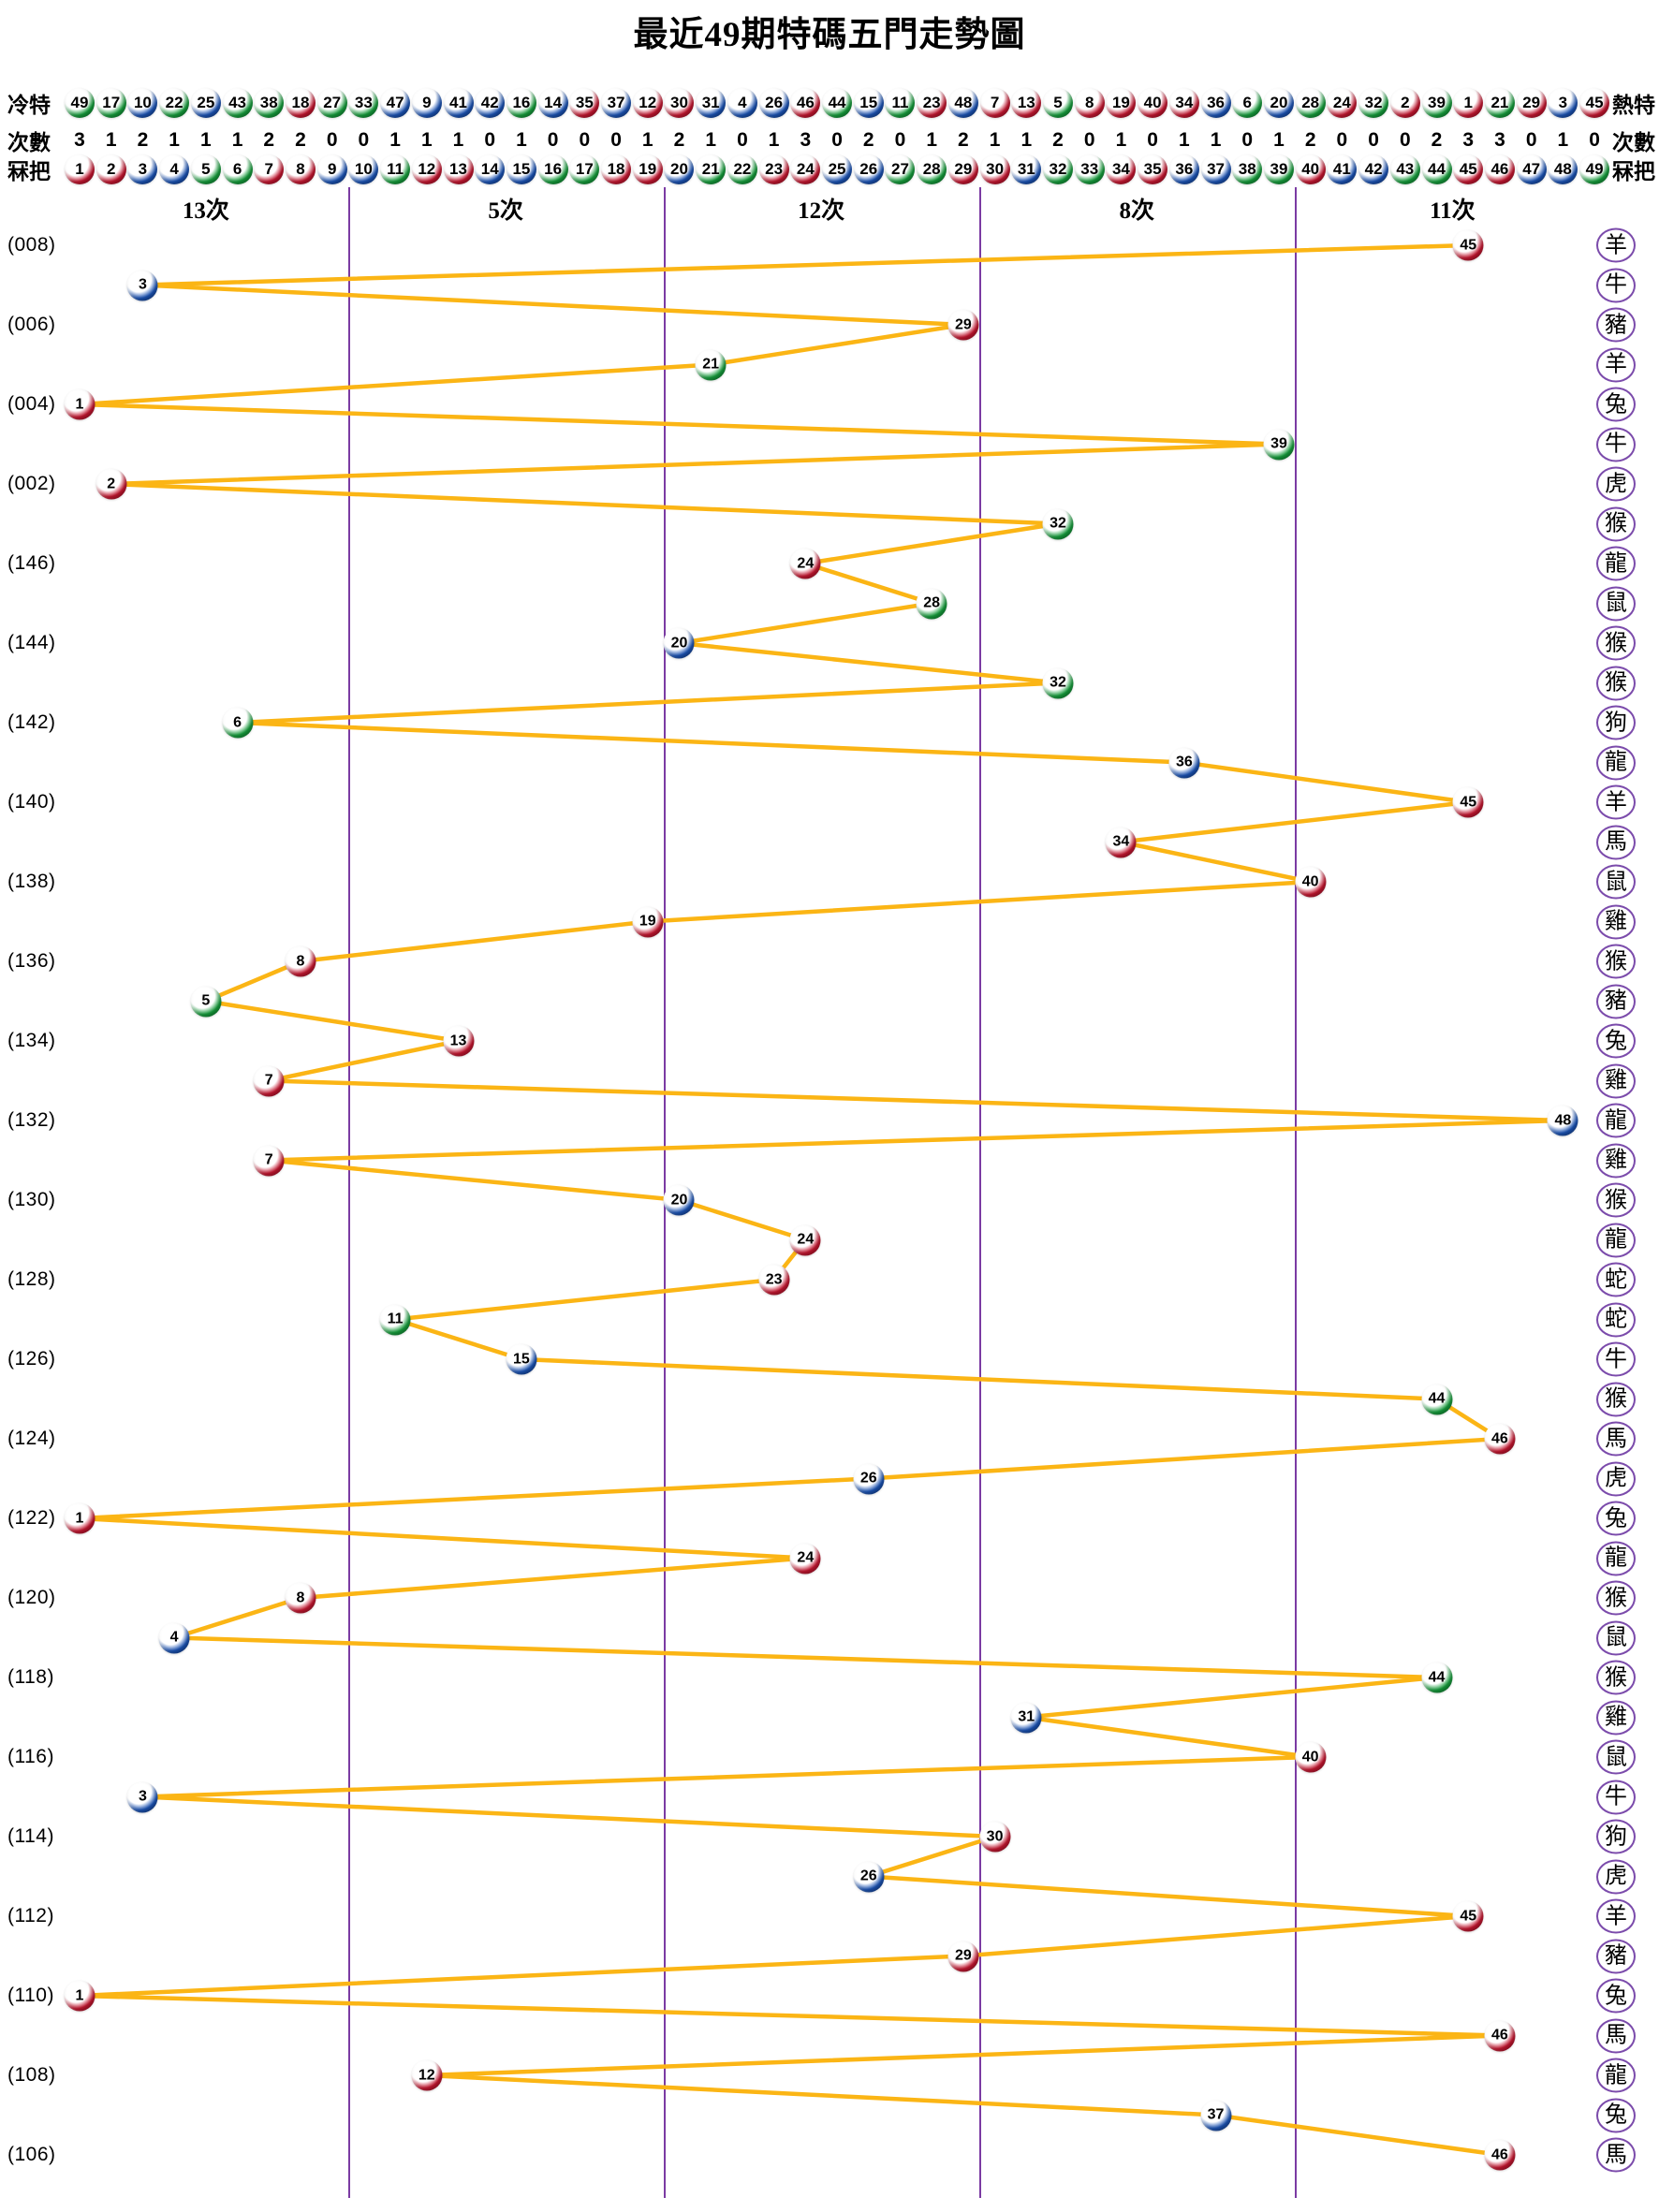 This screenshot has width=1659, height=2212. Describe the element at coordinates (395, 102) in the screenshot. I see `ball-number: 47` at that location.